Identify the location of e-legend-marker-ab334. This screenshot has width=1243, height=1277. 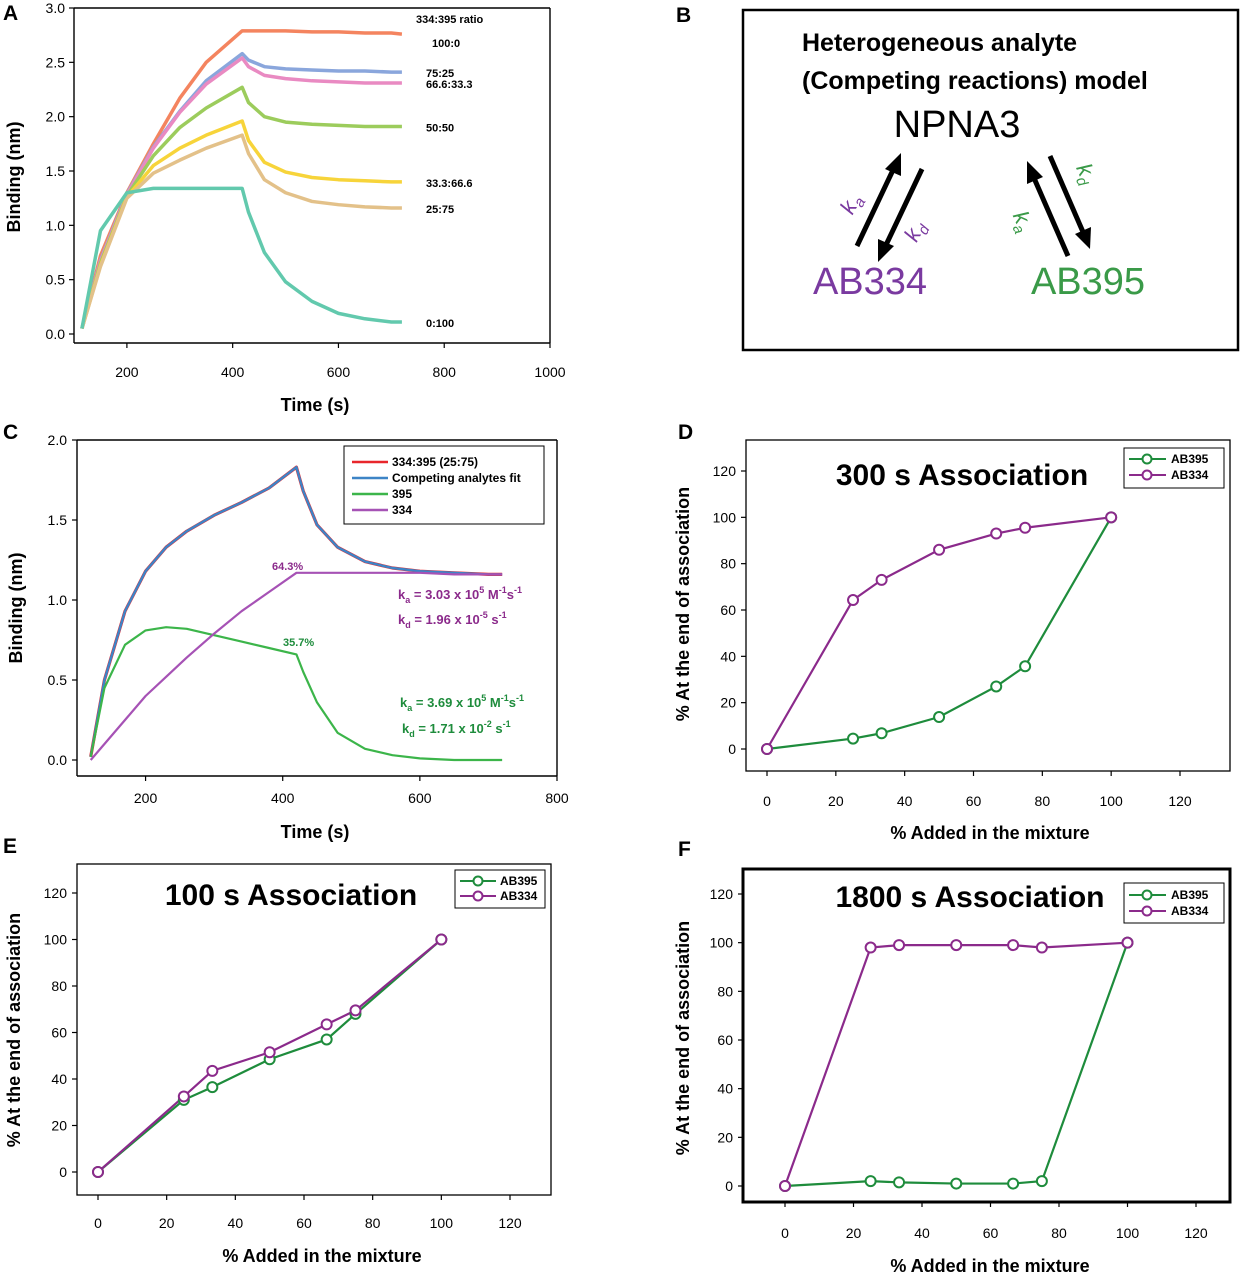
(478, 896).